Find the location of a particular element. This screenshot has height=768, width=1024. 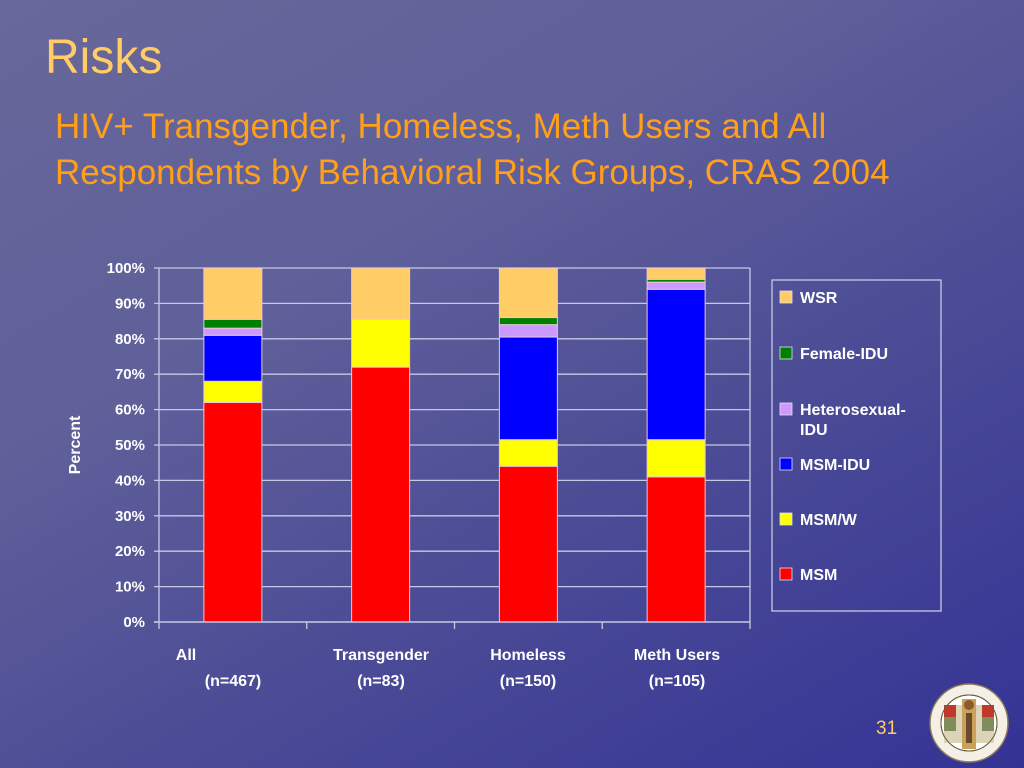

legend-box is located at coordinates (856, 445).